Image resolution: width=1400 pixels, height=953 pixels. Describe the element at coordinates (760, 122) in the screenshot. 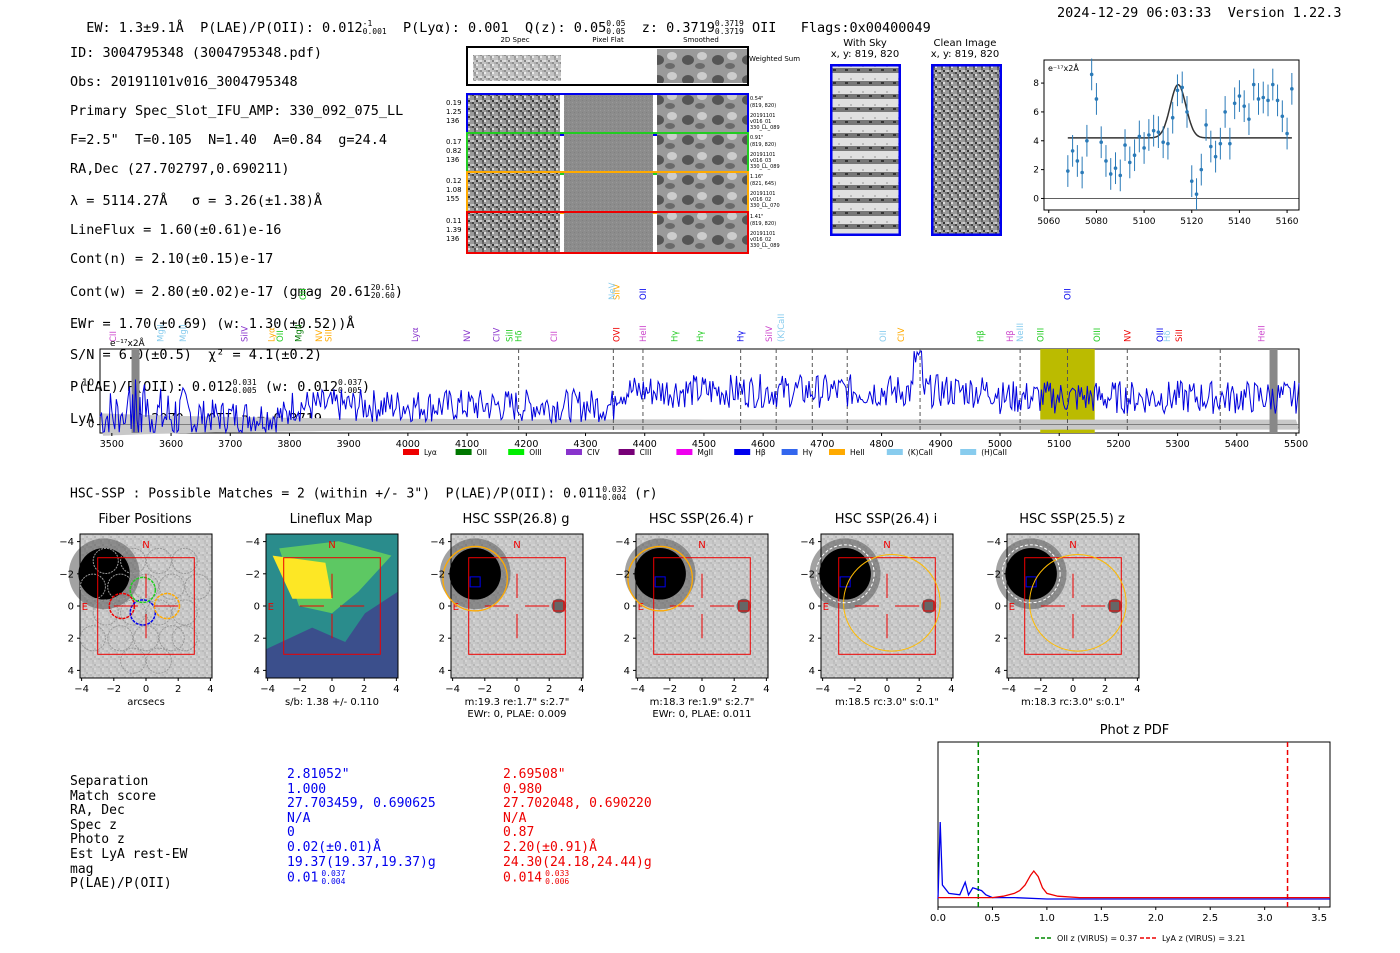

I see `svg-text: v016_01` at that location.